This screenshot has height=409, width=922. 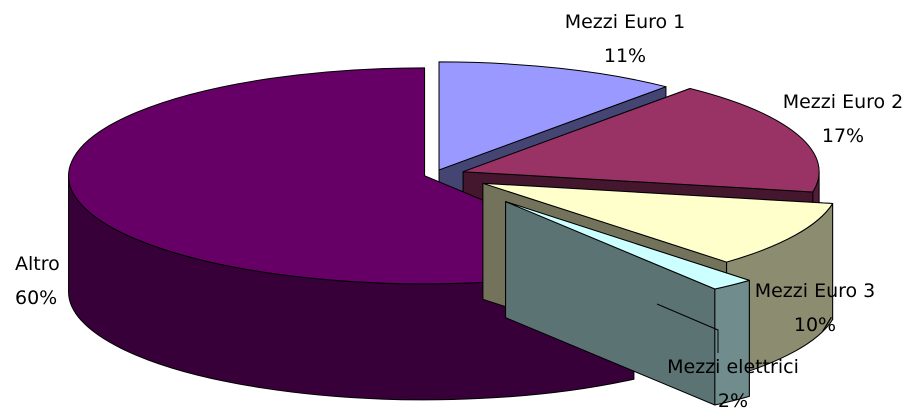 What do you see at coordinates (37, 264) in the screenshot?
I see `slice-label-altro: Altro` at bounding box center [37, 264].